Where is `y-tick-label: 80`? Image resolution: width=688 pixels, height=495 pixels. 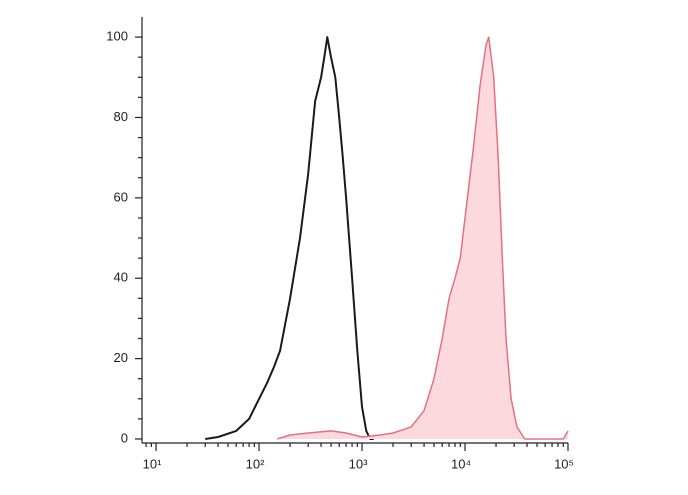 y-tick-label: 80 is located at coordinates (121, 116).